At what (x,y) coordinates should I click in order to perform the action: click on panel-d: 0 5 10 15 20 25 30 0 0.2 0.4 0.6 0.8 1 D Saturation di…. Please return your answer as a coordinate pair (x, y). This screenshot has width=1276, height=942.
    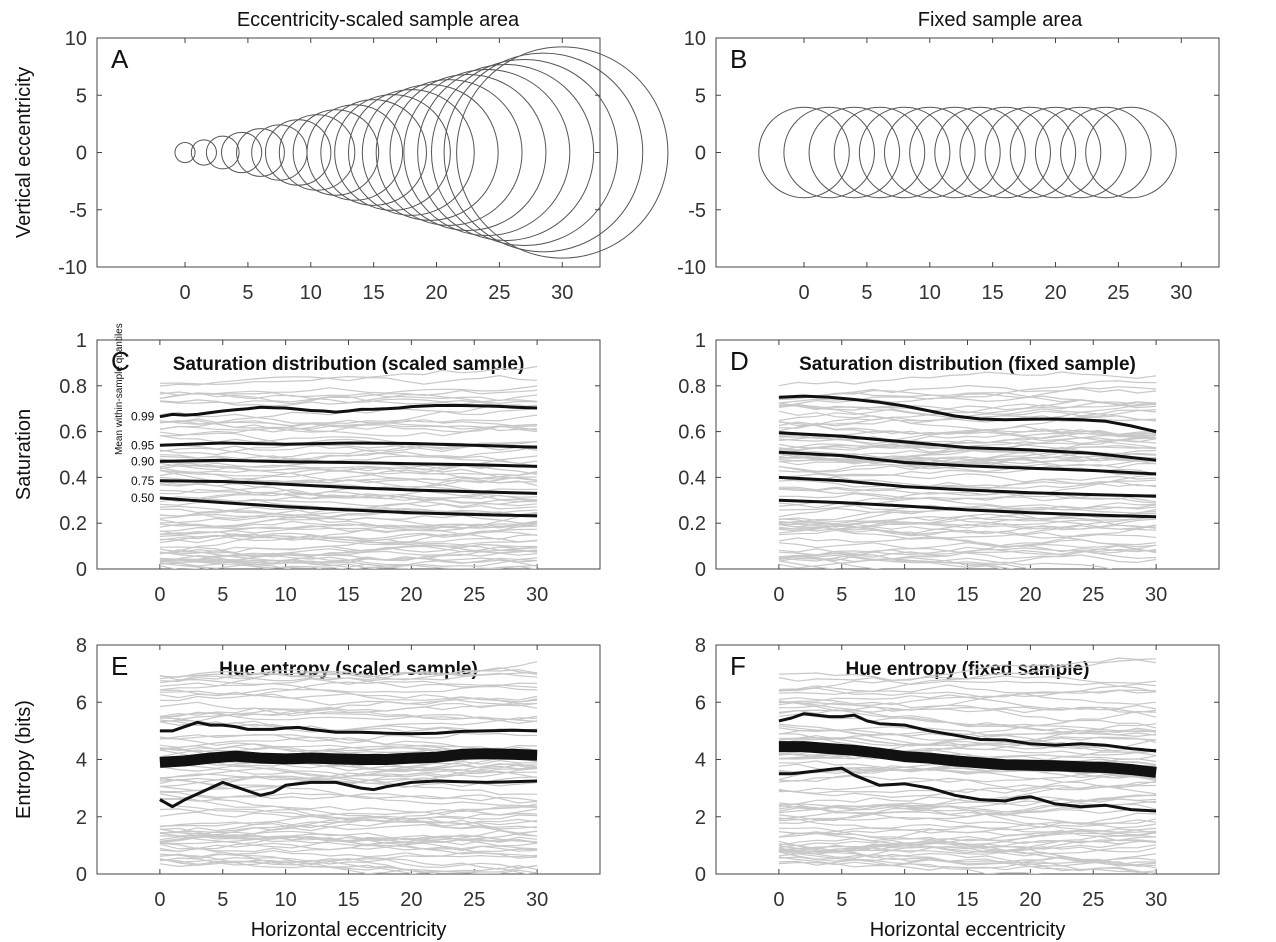
    Looking at the image, I should click on (949, 468).